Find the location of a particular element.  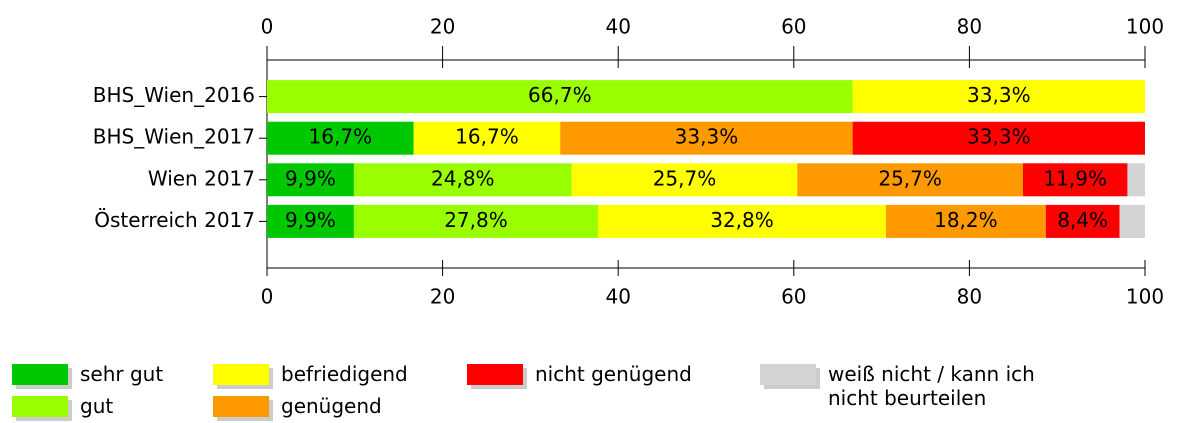

data-label: 18,2% is located at coordinates (966, 220).